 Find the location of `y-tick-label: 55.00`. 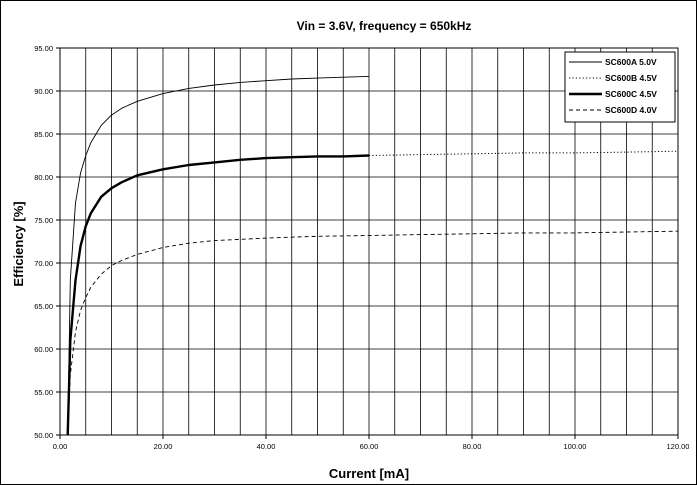

y-tick-label: 55.00 is located at coordinates (43, 392).